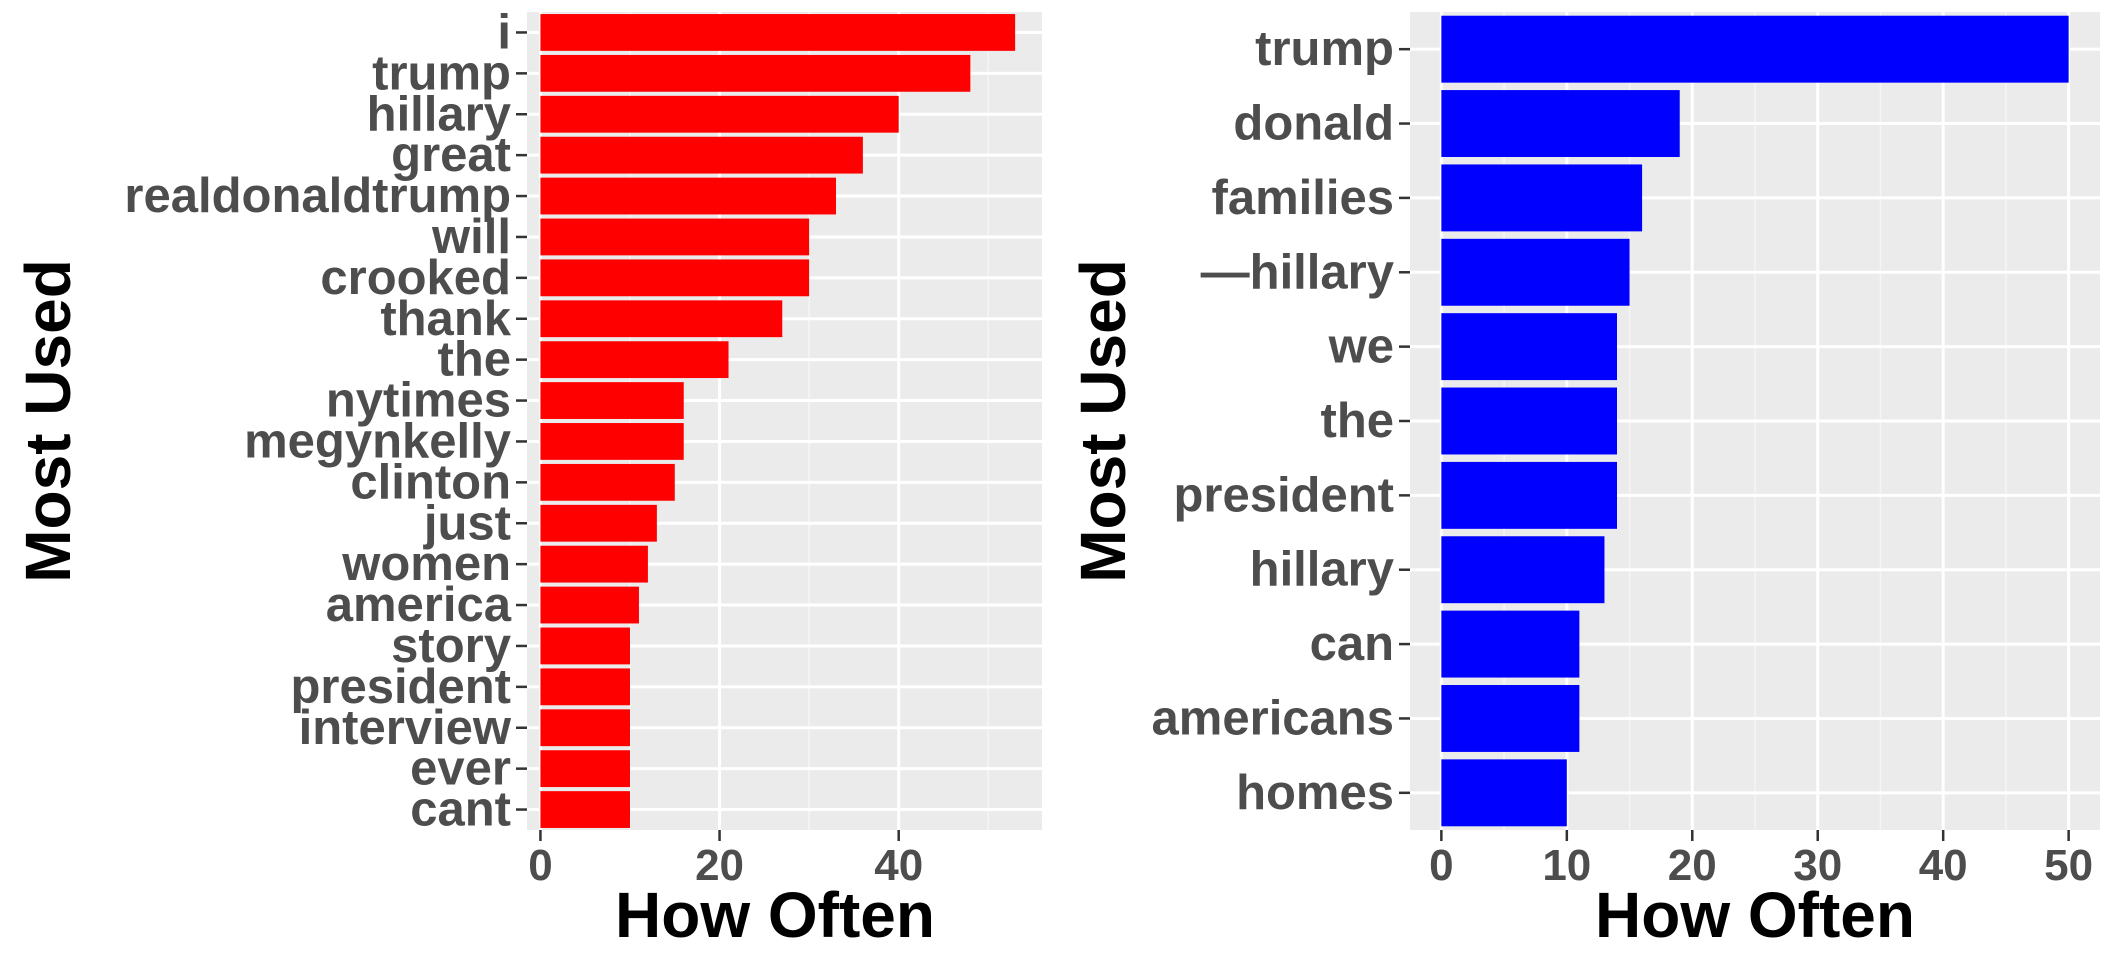 The width and height of the screenshot is (2112, 960). I want to click on bar-ever, so click(585, 769).